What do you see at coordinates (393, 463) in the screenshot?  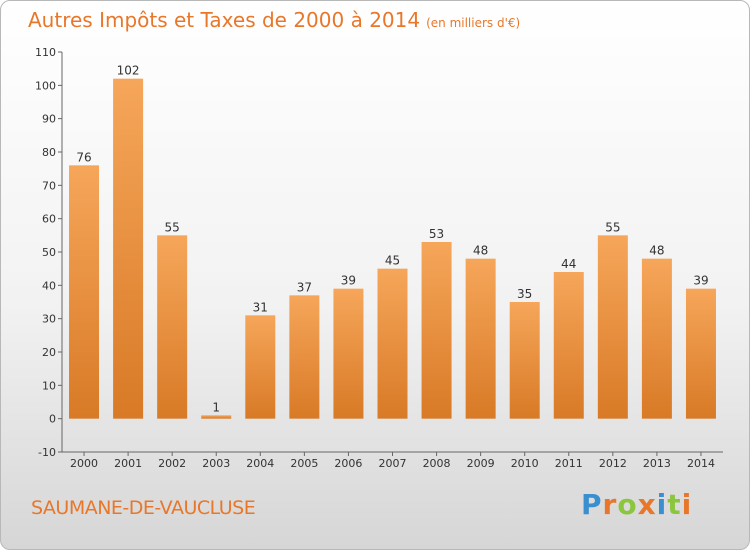 I see `x-tick-label-2007: 2007` at bounding box center [393, 463].